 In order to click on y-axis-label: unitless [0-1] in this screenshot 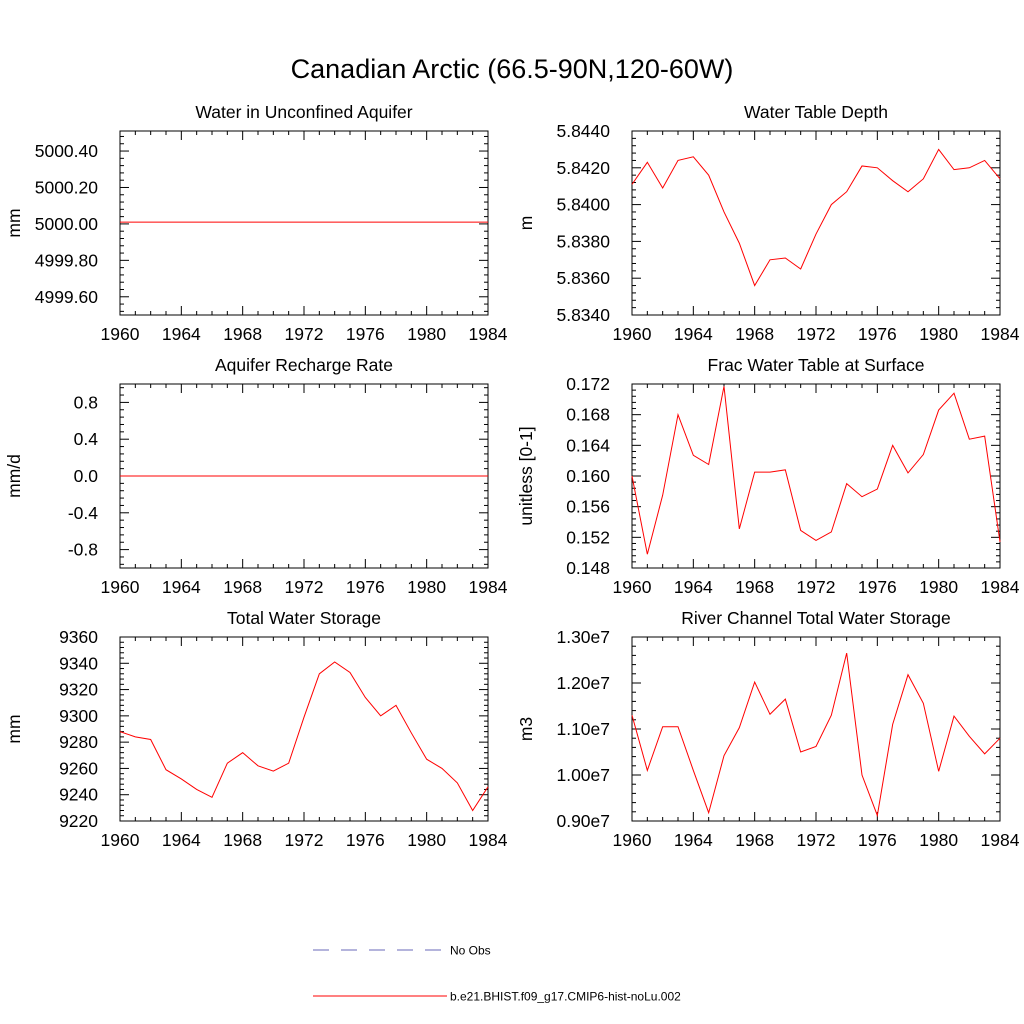, I will do `click(526, 475)`.